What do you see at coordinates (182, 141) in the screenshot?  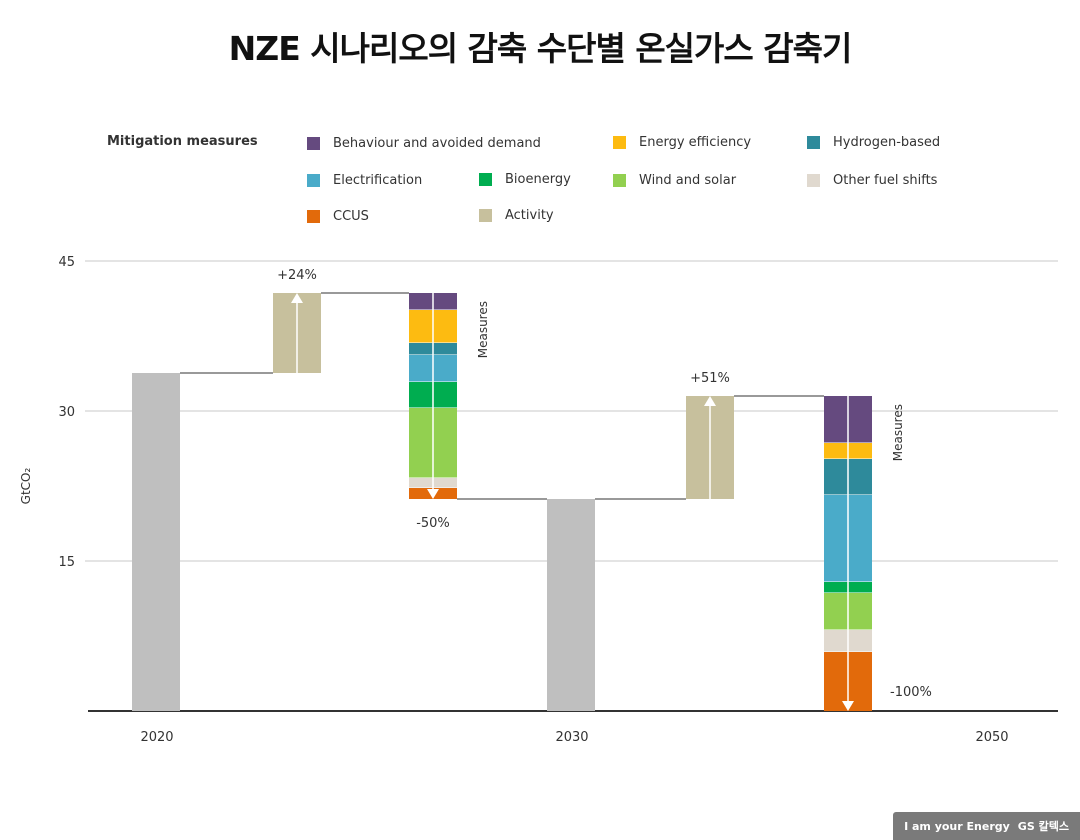 I see `legend-title: Mitigation measures` at bounding box center [182, 141].